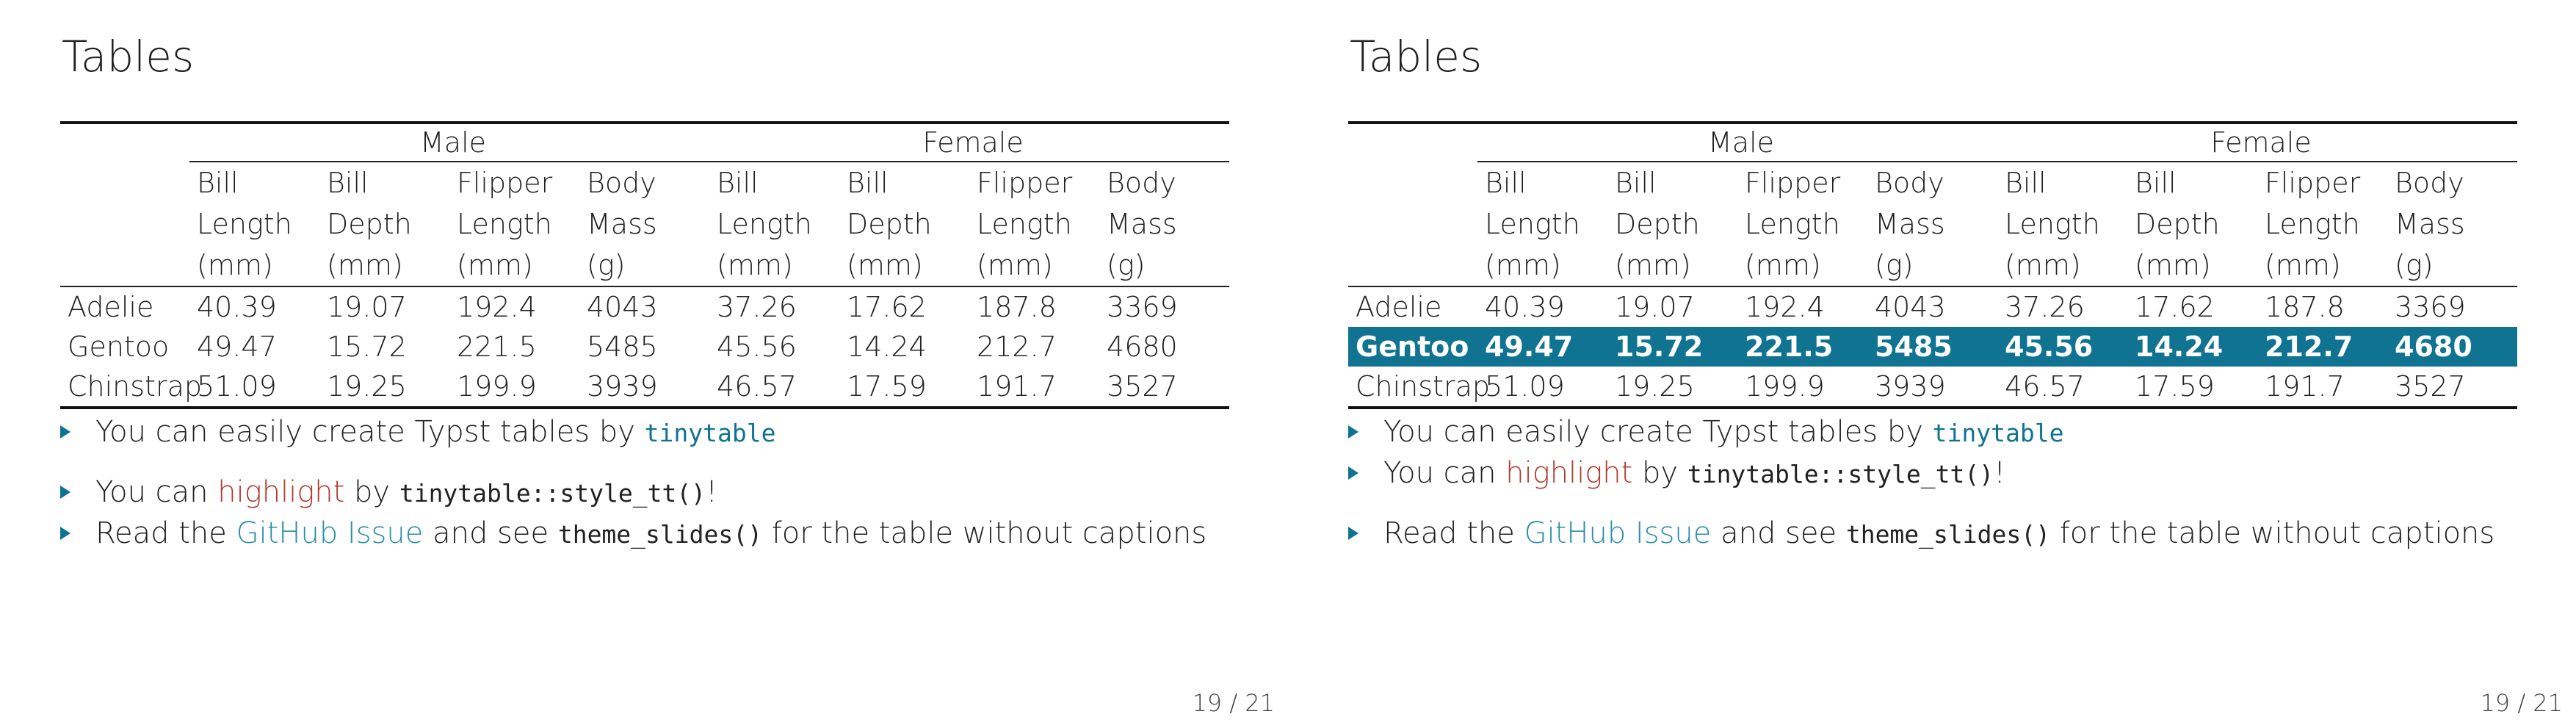 The height and width of the screenshot is (725, 2576). I want to click on table-cell: 221.5, so click(1802, 347).